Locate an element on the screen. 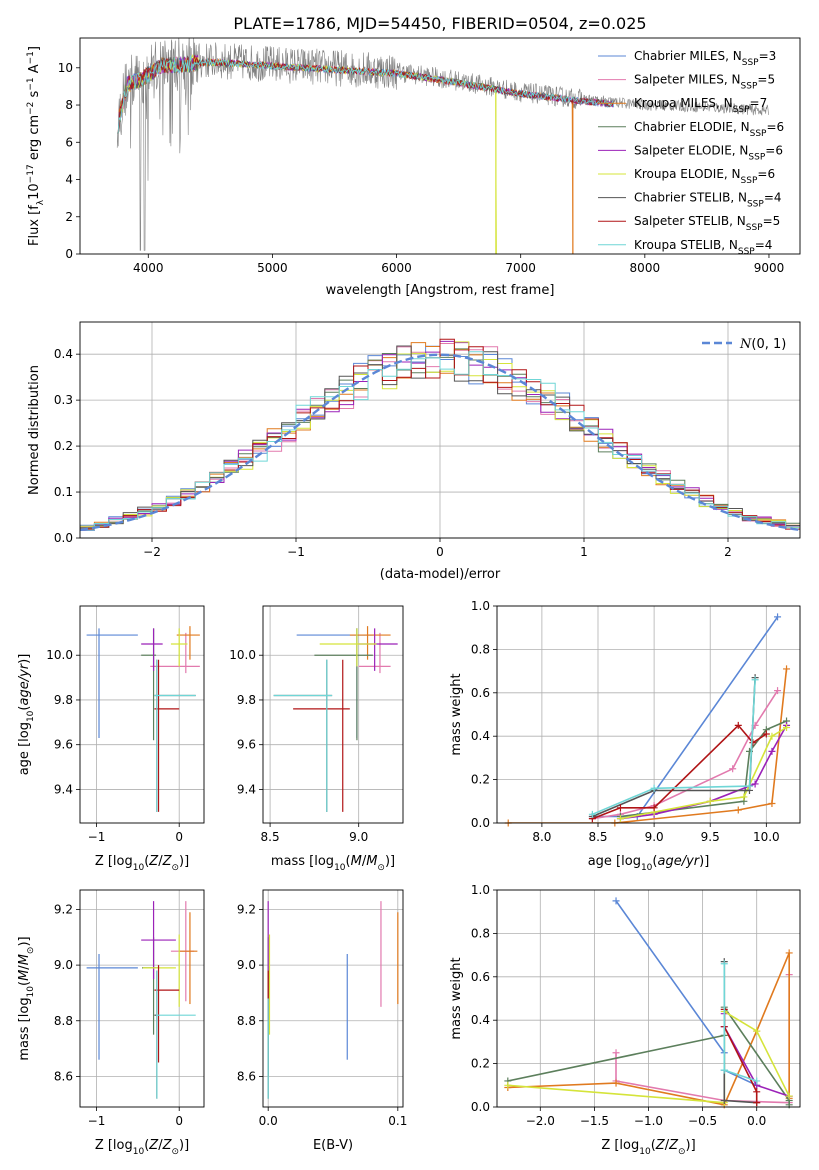  axes-frame is located at coordinates (142, 714).